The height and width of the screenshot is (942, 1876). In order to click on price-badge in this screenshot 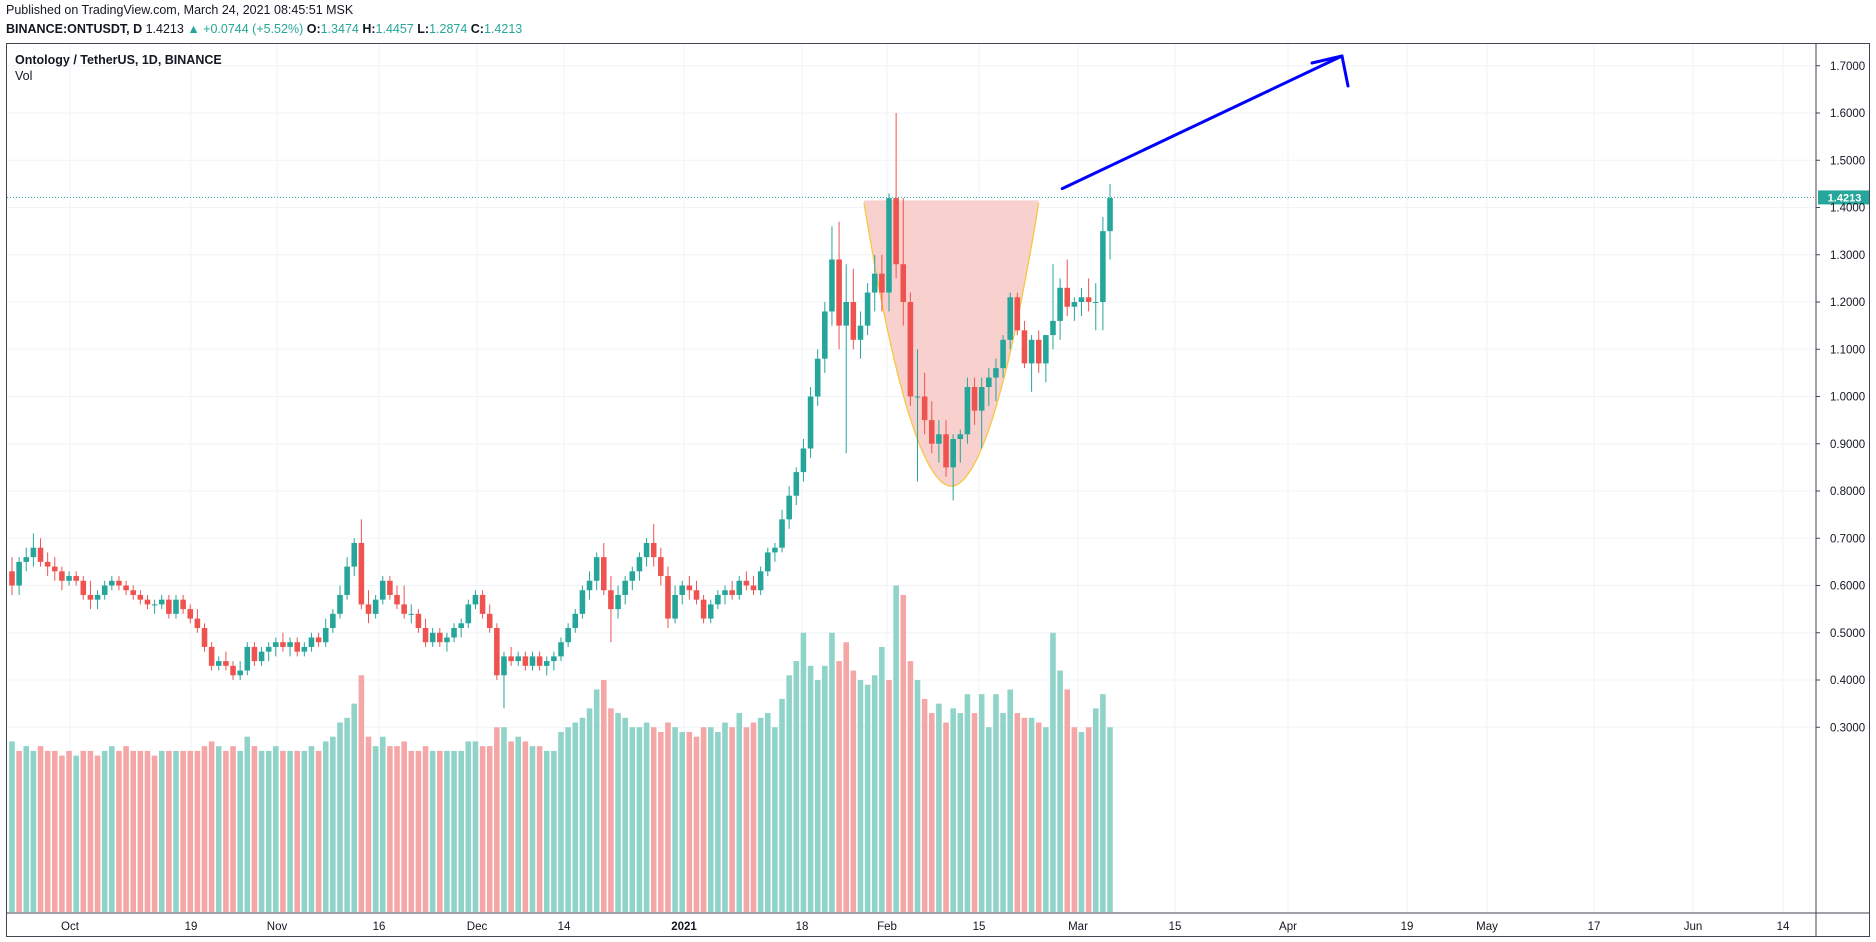, I will do `click(1844, 197)`.